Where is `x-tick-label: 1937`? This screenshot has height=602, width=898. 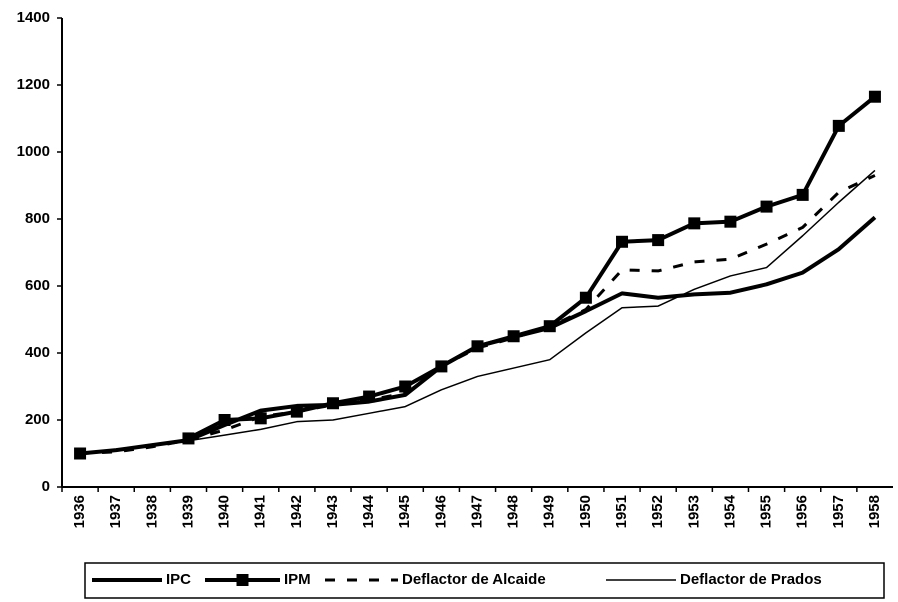
x-tick-label: 1937 is located at coordinates (115, 511).